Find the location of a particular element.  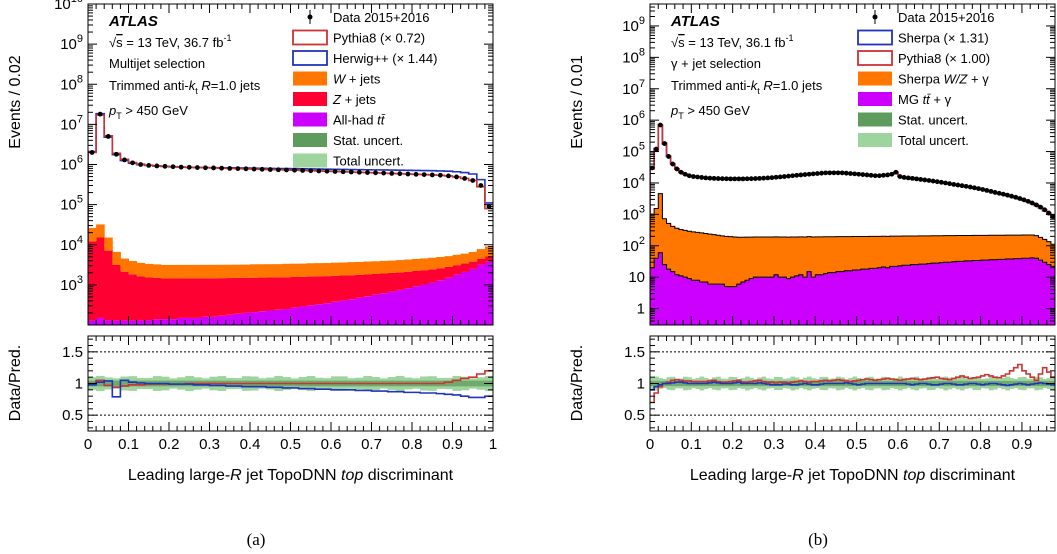

y-tick-label: 10³ is located at coordinates (71, 284).